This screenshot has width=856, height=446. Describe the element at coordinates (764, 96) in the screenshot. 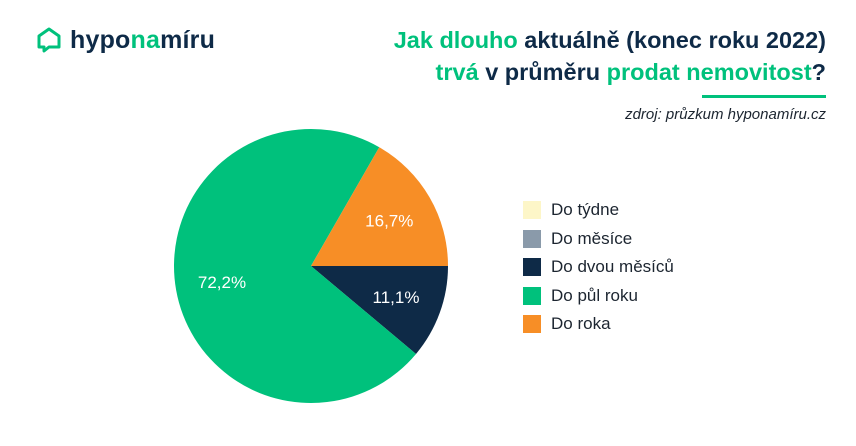

I see `title-underline` at that location.